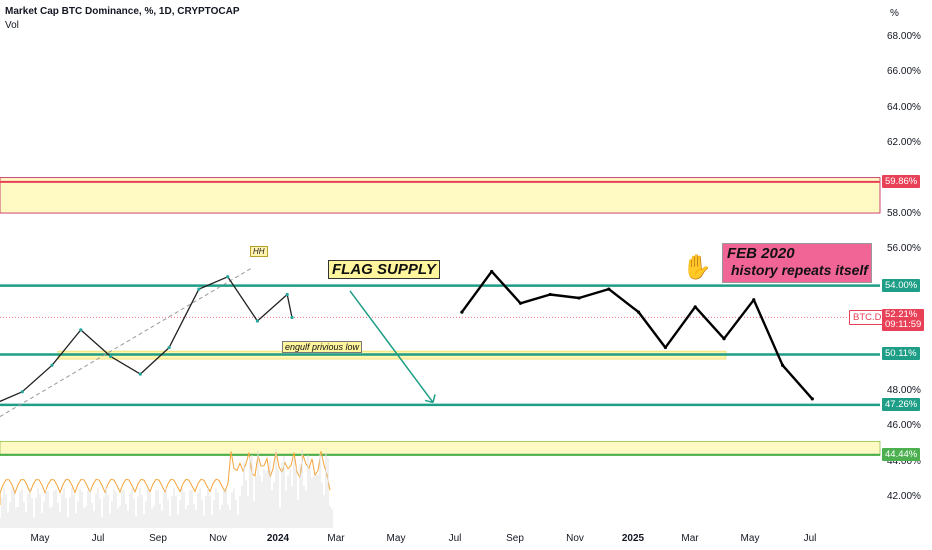  Describe the element at coordinates (901, 285) in the screenshot. I see `level-badge: 54.00%` at that location.